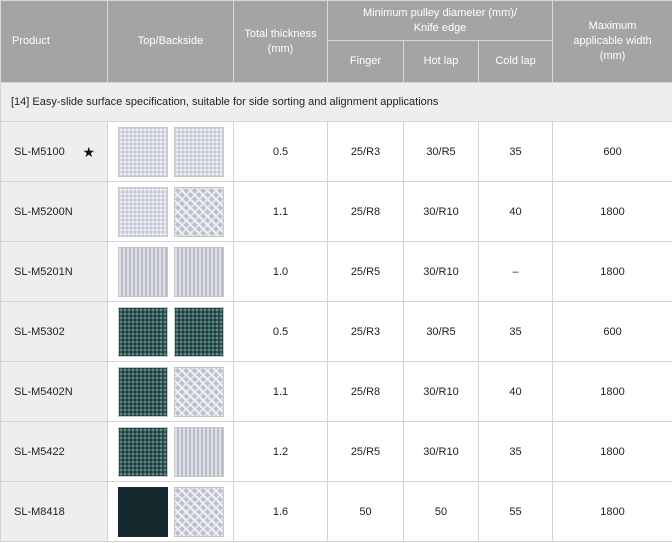 The image size is (672, 543). I want to click on table-row: SL-M5201N 1.0 25/R5 30/R10 – 1800, so click(336, 271).